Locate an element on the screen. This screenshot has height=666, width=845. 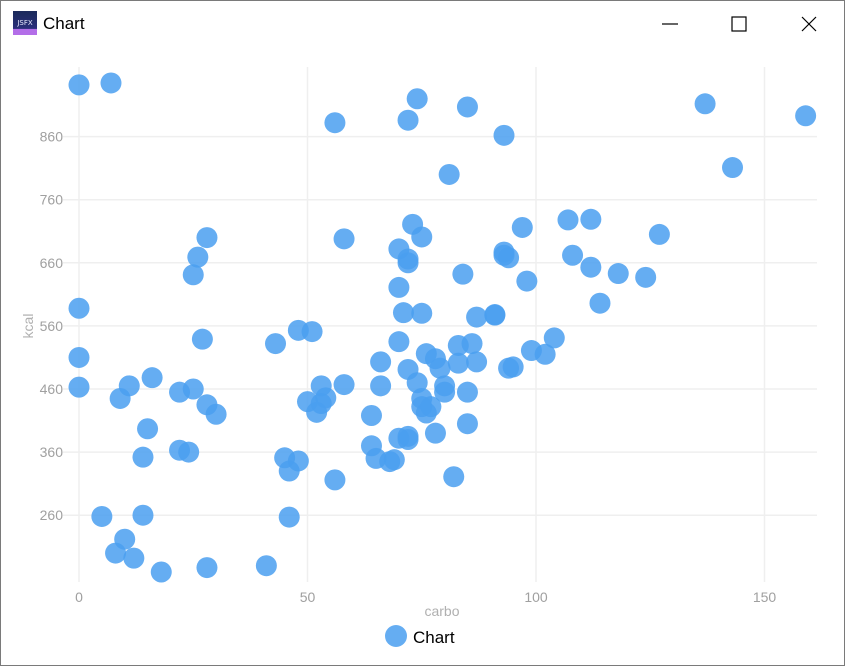
x-tick-label: 150 is located at coordinates (765, 597).